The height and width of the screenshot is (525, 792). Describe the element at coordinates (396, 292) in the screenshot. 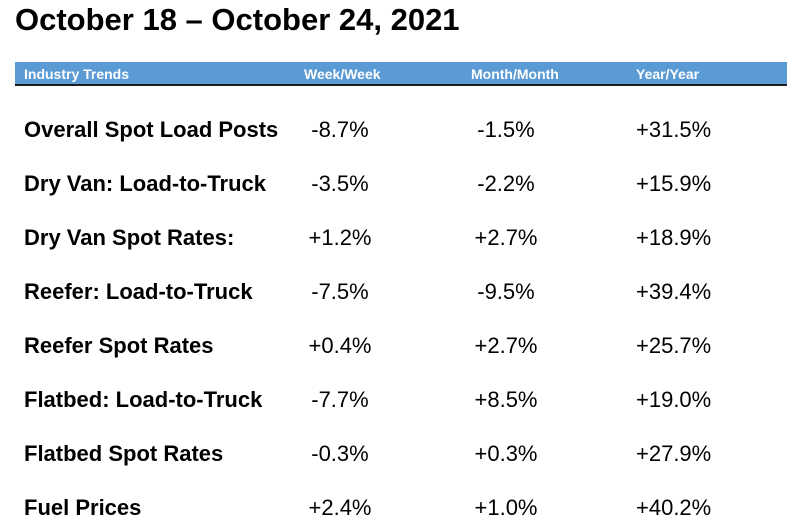

I see `table-row: Reefer: Load-to-Truck -7.5% -9.5% +39.4%` at that location.